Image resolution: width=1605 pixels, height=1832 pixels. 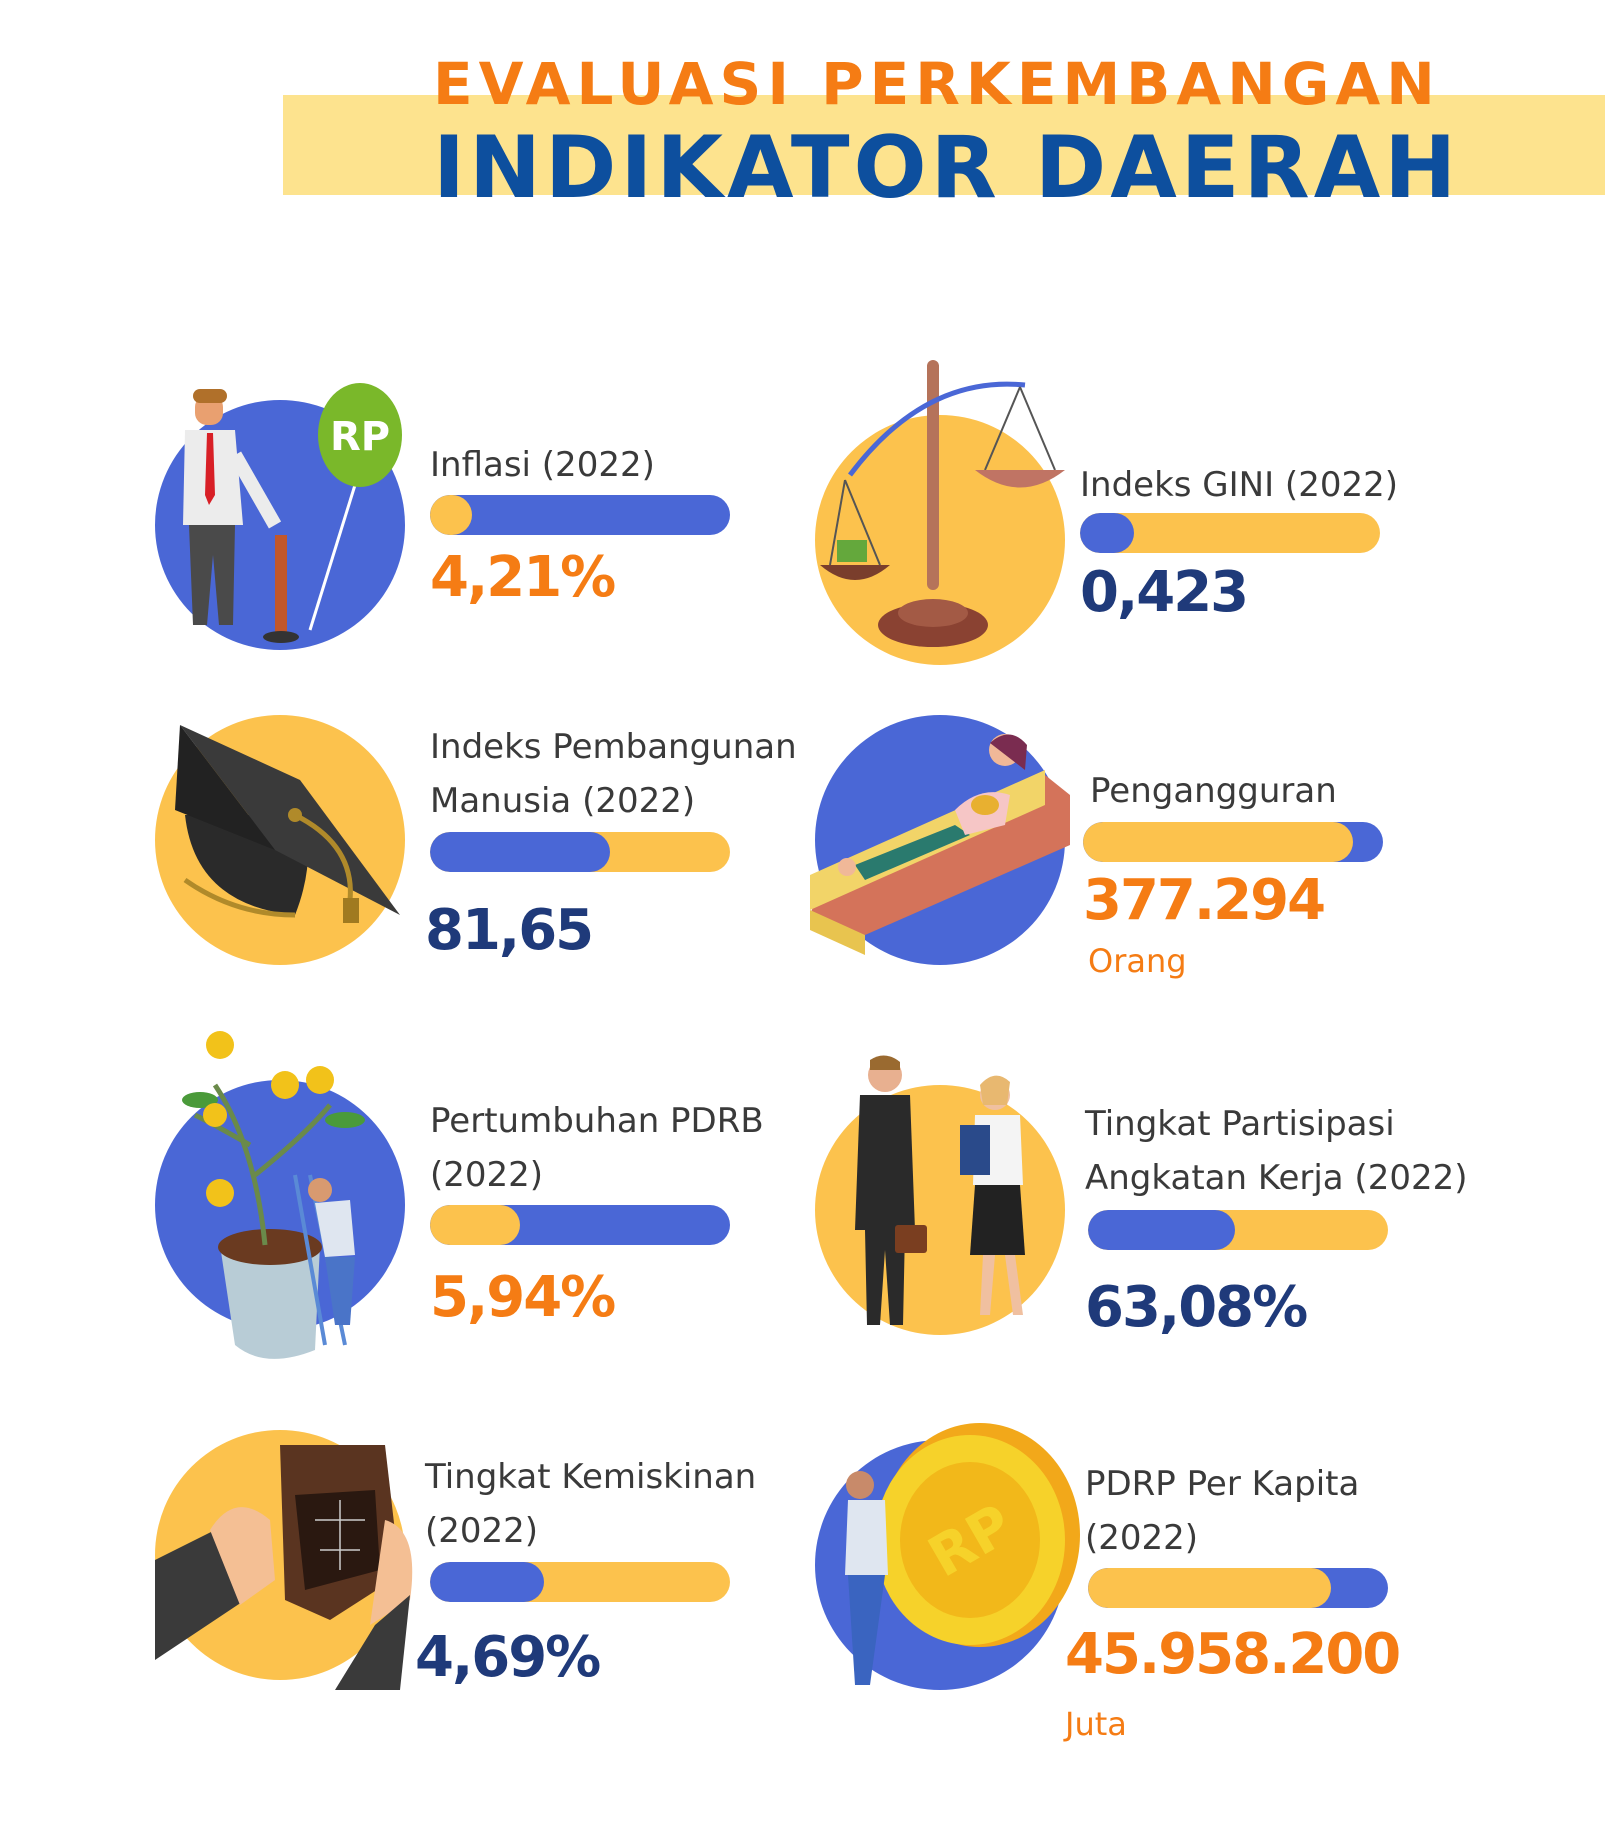 I want to click on empty-wallet-icon, so click(x=285, y=1560).